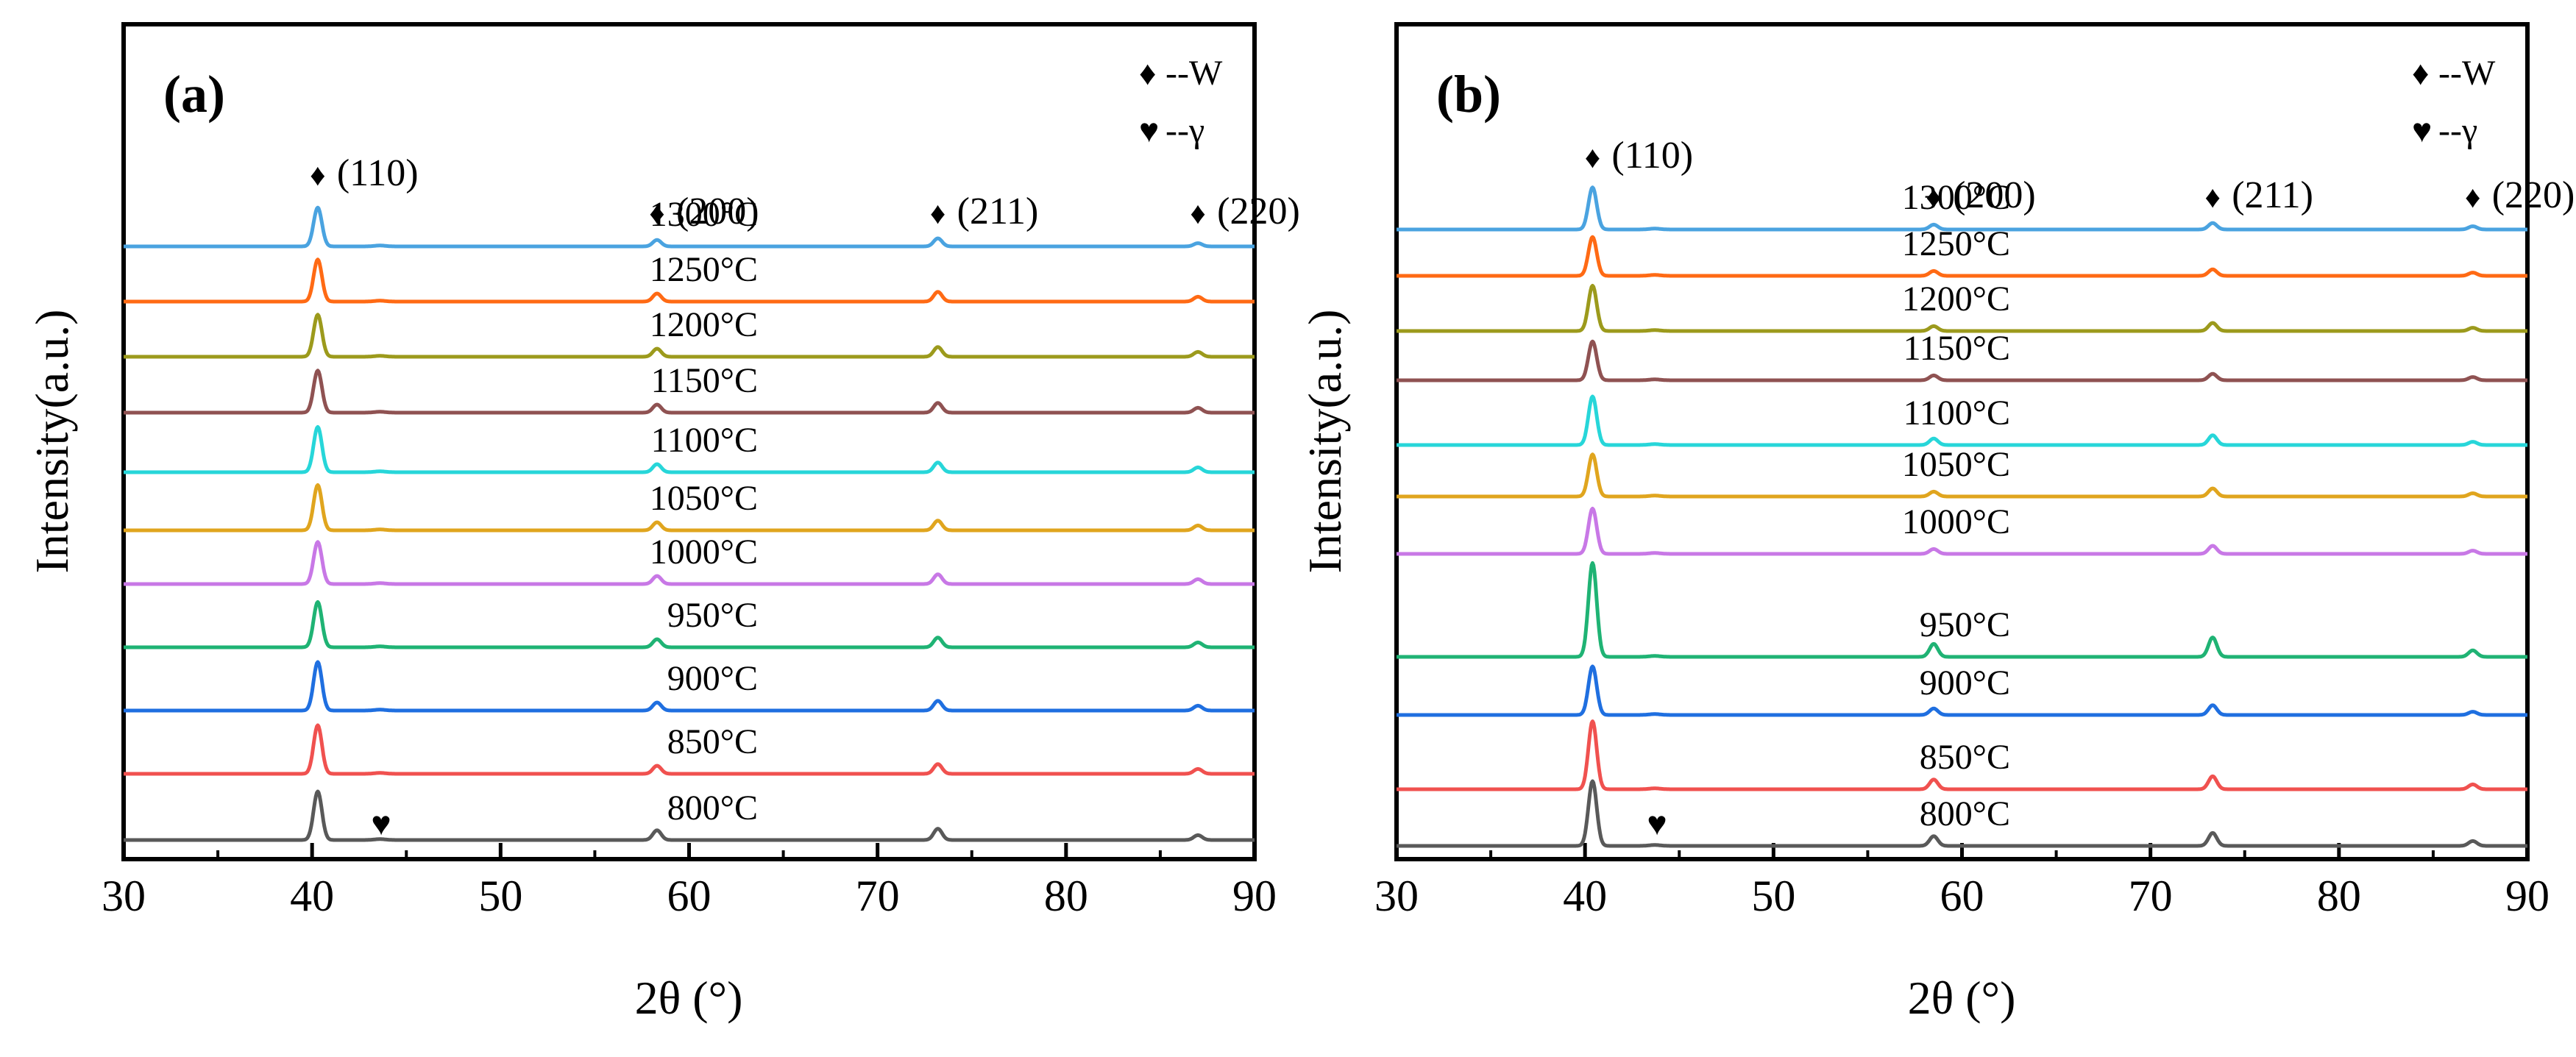  I want to click on series-line-900c, so click(1962, 690).